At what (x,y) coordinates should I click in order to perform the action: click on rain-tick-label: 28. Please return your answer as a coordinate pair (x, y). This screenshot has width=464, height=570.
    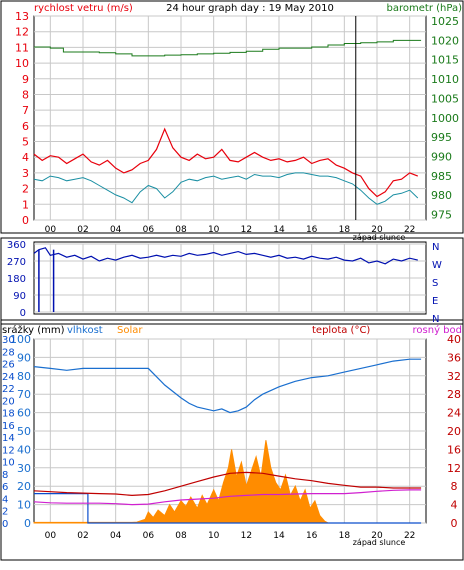
    Looking at the image, I should click on (8, 352).